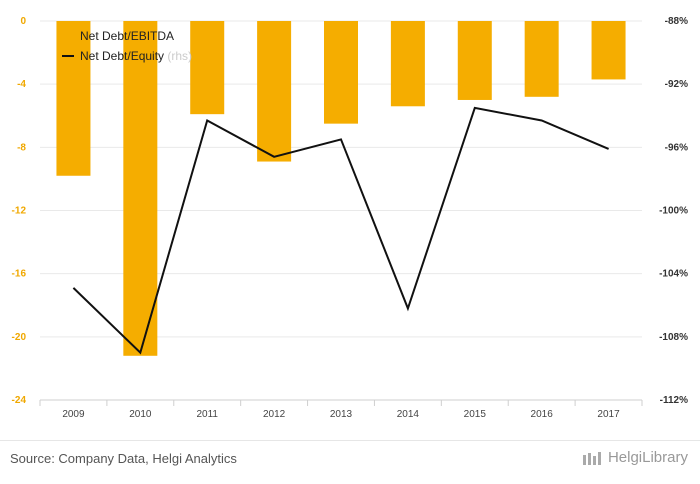  I want to click on x-tick-label: 2015, so click(475, 414).